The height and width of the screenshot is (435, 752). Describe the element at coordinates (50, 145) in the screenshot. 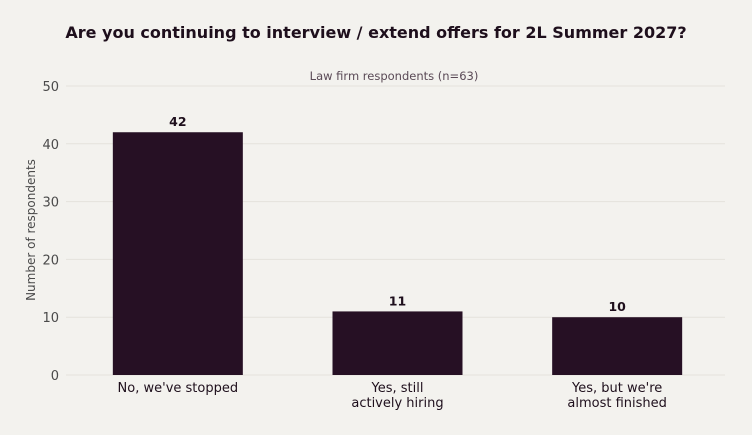

I see `y-tick-label: 40` at that location.